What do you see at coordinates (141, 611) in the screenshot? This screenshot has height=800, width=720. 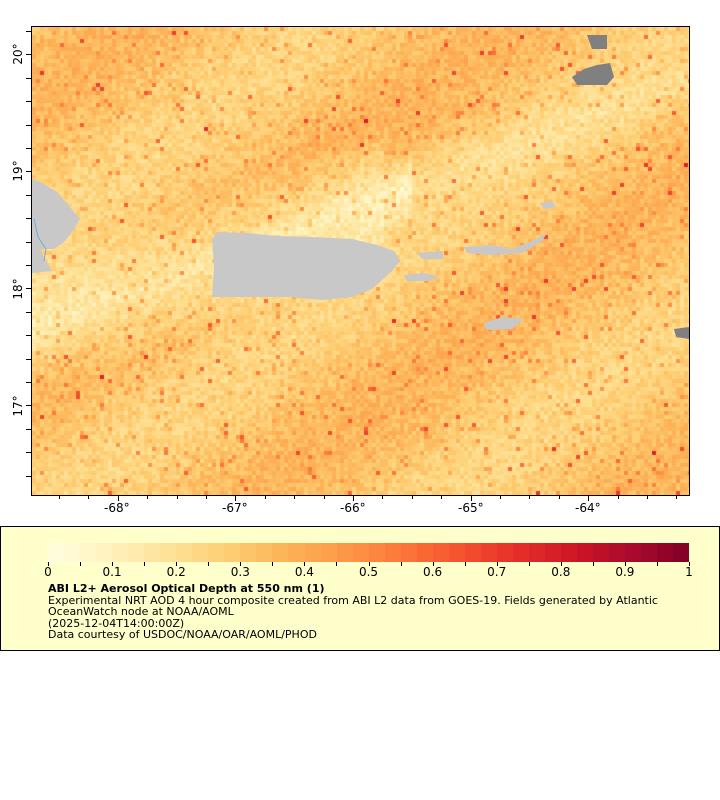 I see `legend-line: OceanWatch node at NOAA/AOML` at bounding box center [141, 611].